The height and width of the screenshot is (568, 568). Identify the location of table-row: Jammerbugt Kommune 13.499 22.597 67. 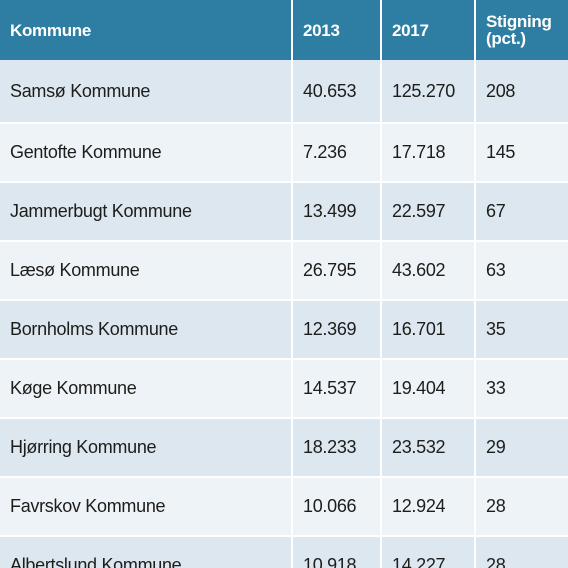
(284, 212).